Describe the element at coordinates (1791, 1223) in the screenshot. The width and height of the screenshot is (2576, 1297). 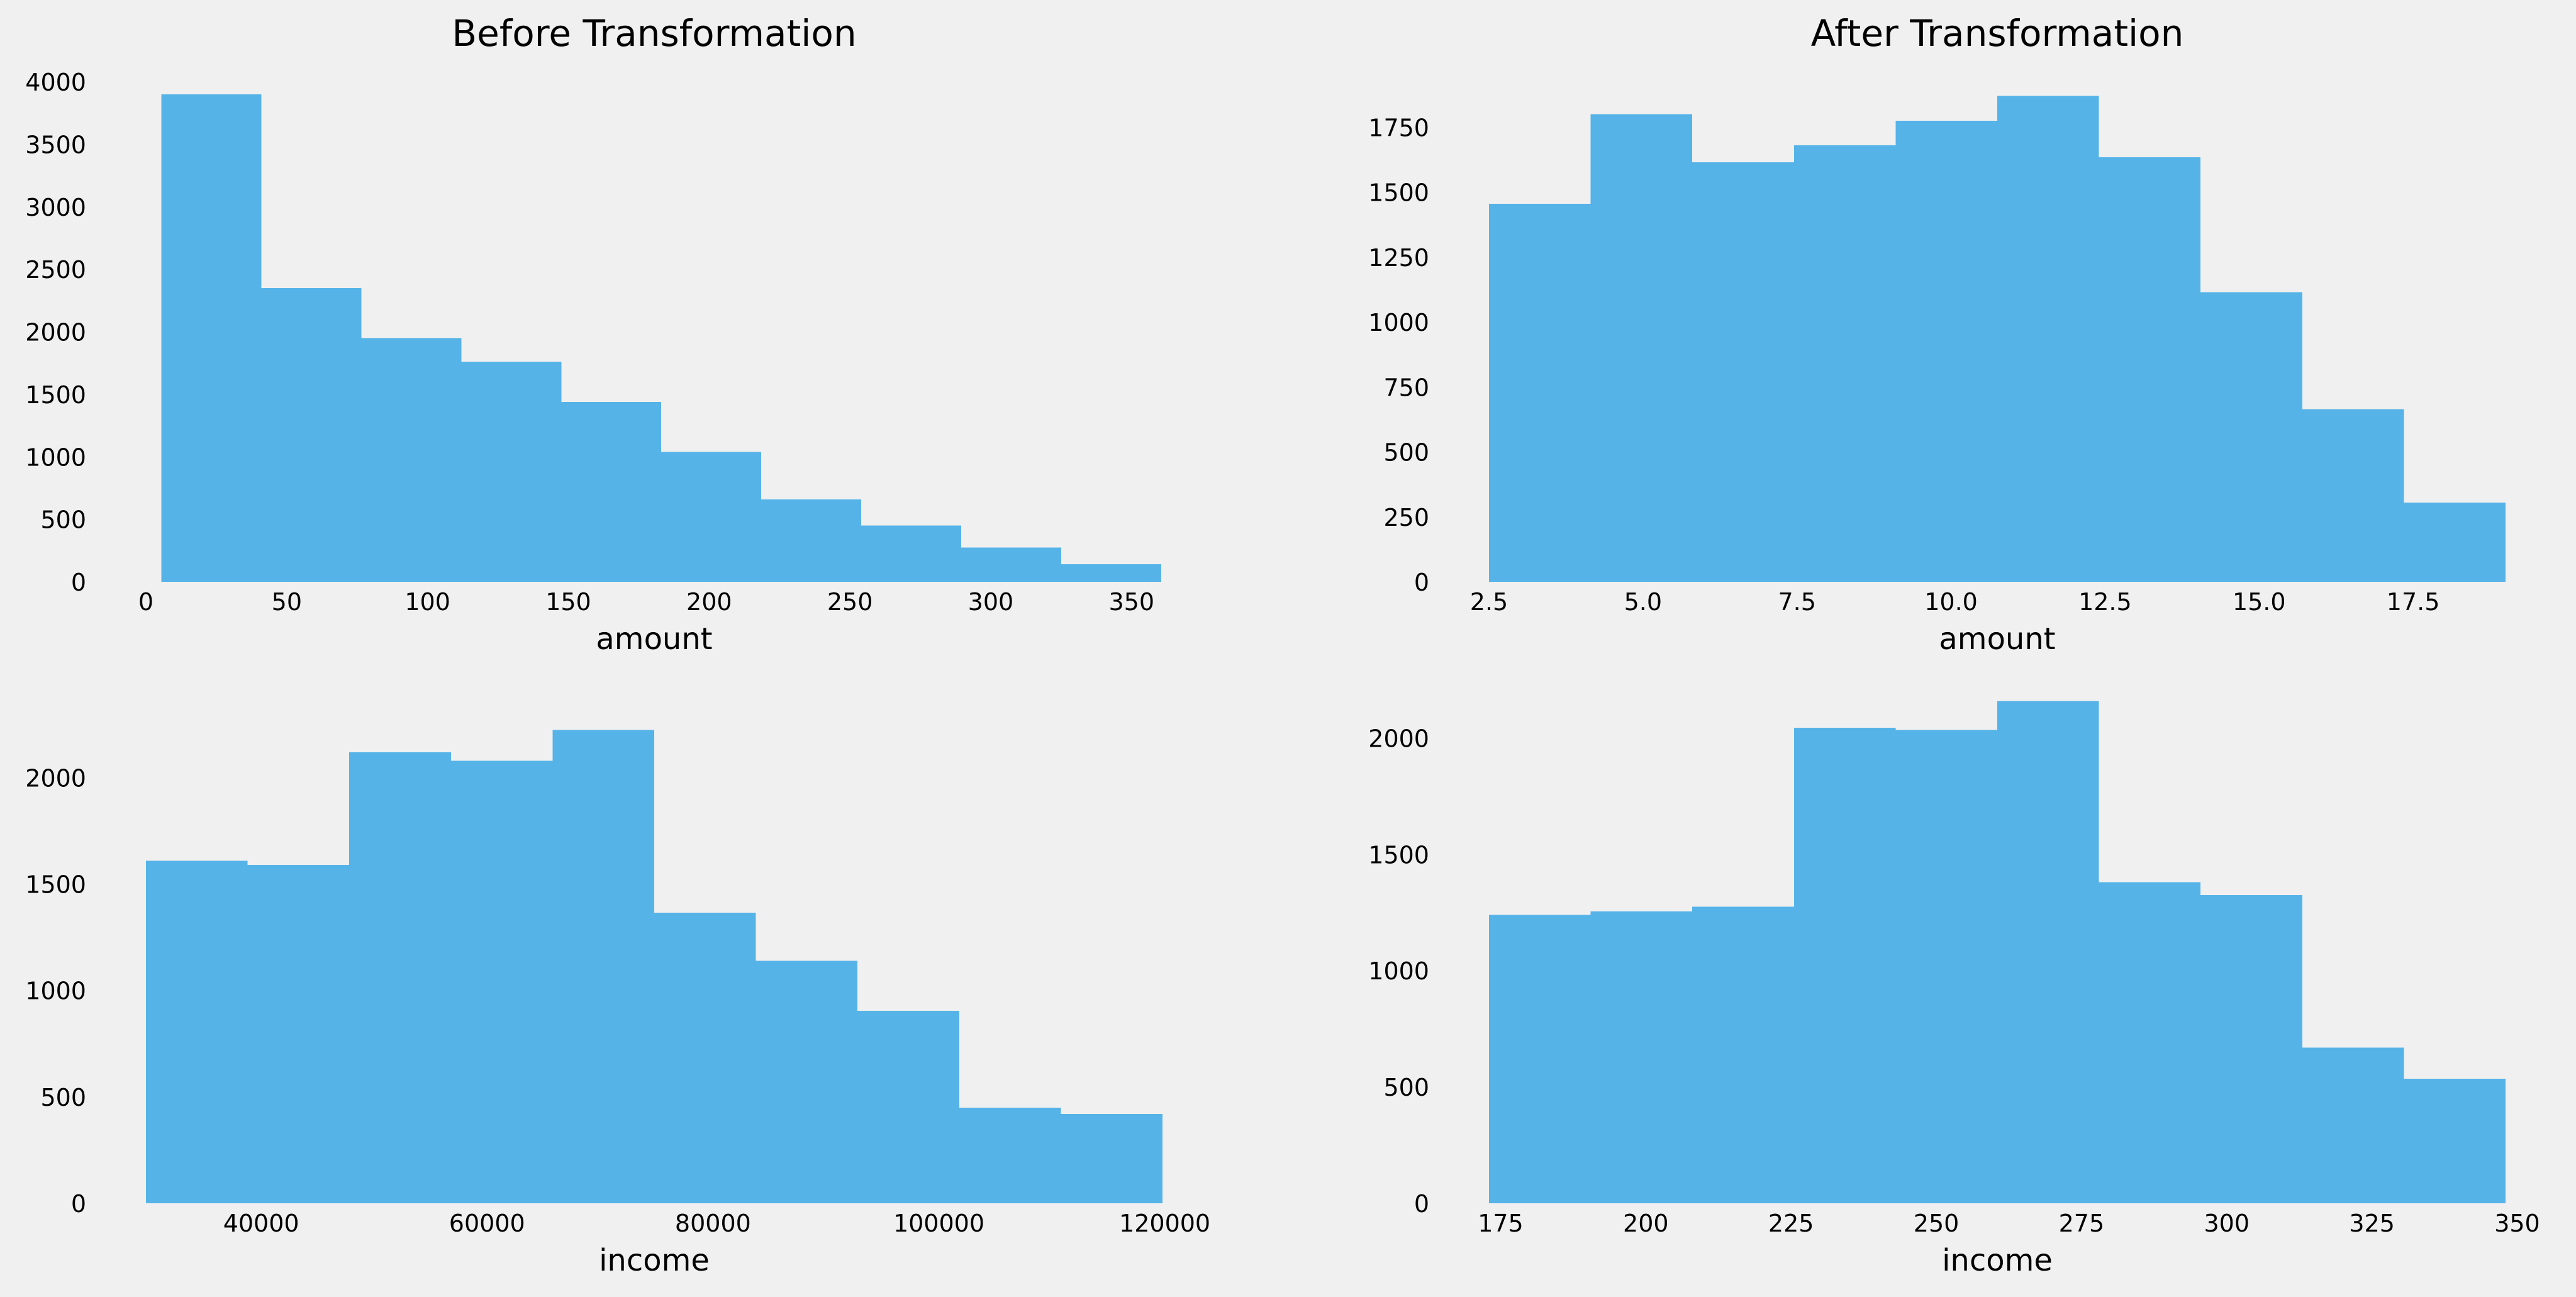
I see `x-tick-label: 225` at that location.